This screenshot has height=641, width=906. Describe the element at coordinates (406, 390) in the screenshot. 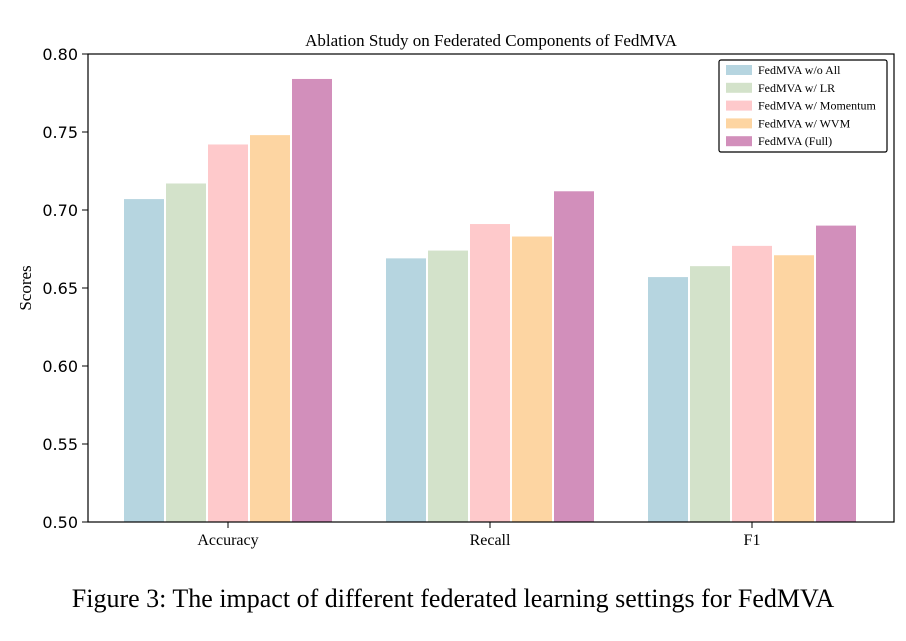

I see `bar-1-recall` at that location.